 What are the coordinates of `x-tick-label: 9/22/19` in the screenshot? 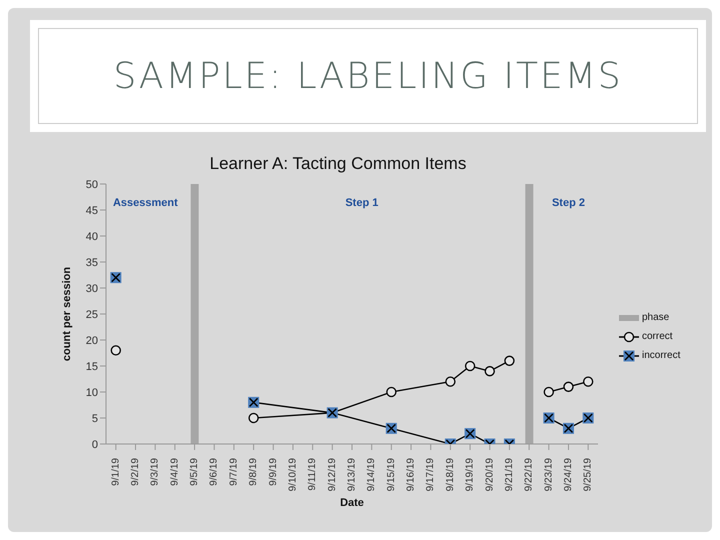 It's located at (529, 475).